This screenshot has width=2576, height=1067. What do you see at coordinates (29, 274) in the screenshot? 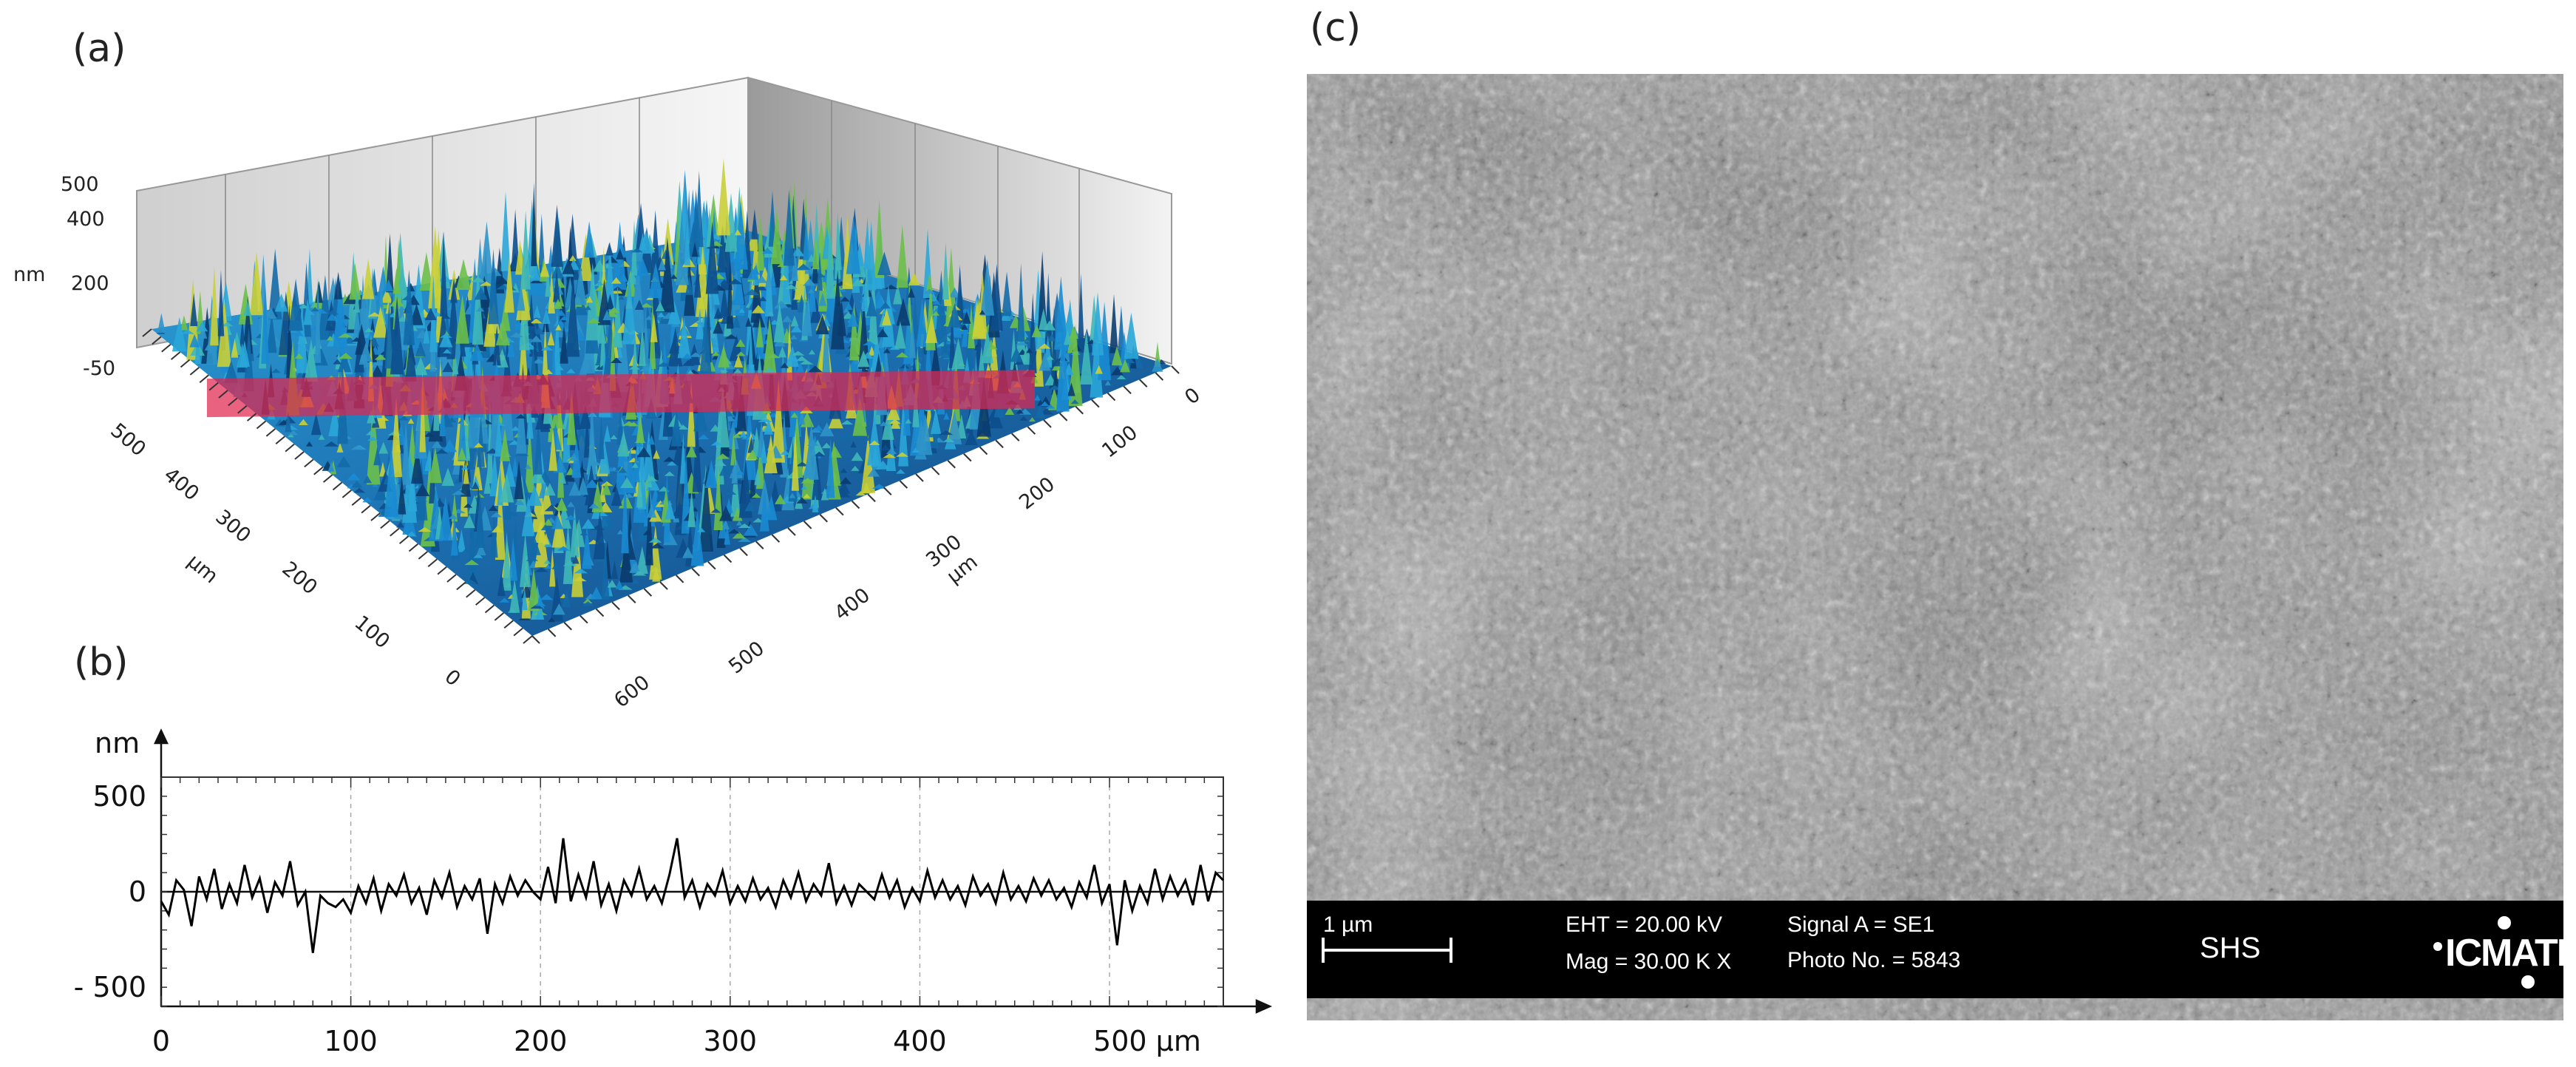
I see `z-axis-unit: nm` at bounding box center [29, 274].